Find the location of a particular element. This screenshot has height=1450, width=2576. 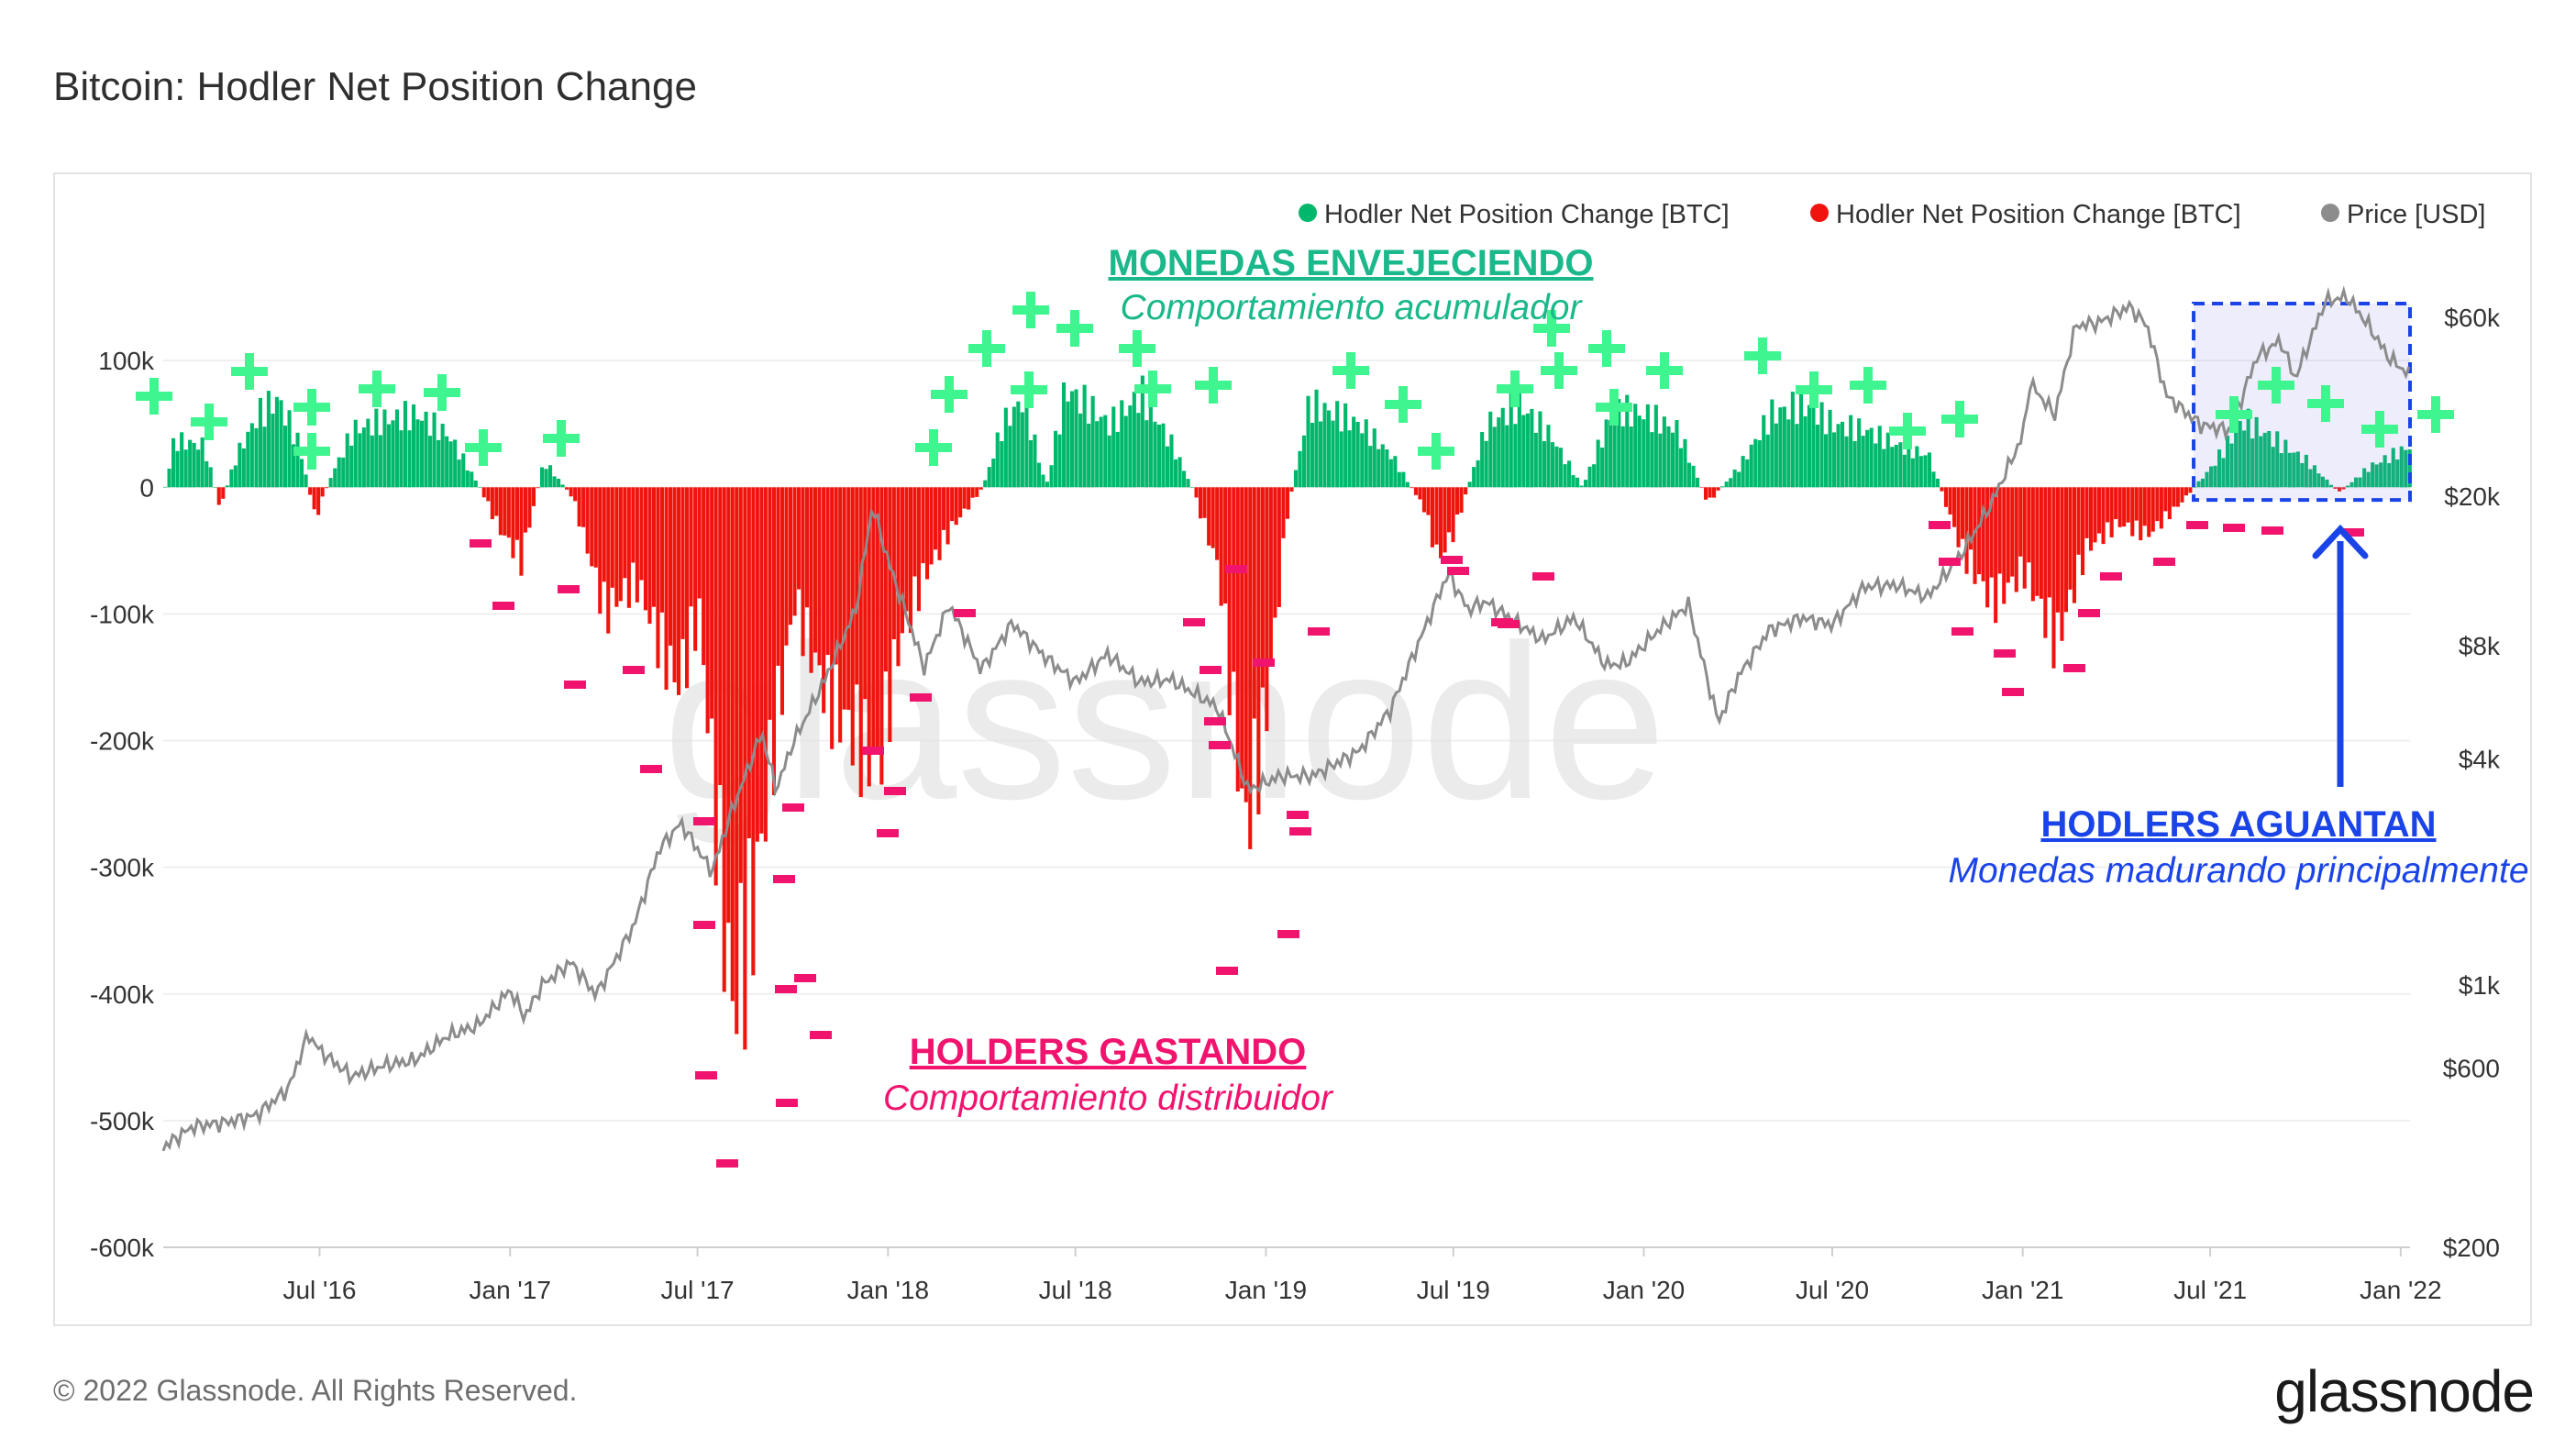

legend-label-negative: Hodler Net Position Change [BTC] is located at coordinates (2038, 214).